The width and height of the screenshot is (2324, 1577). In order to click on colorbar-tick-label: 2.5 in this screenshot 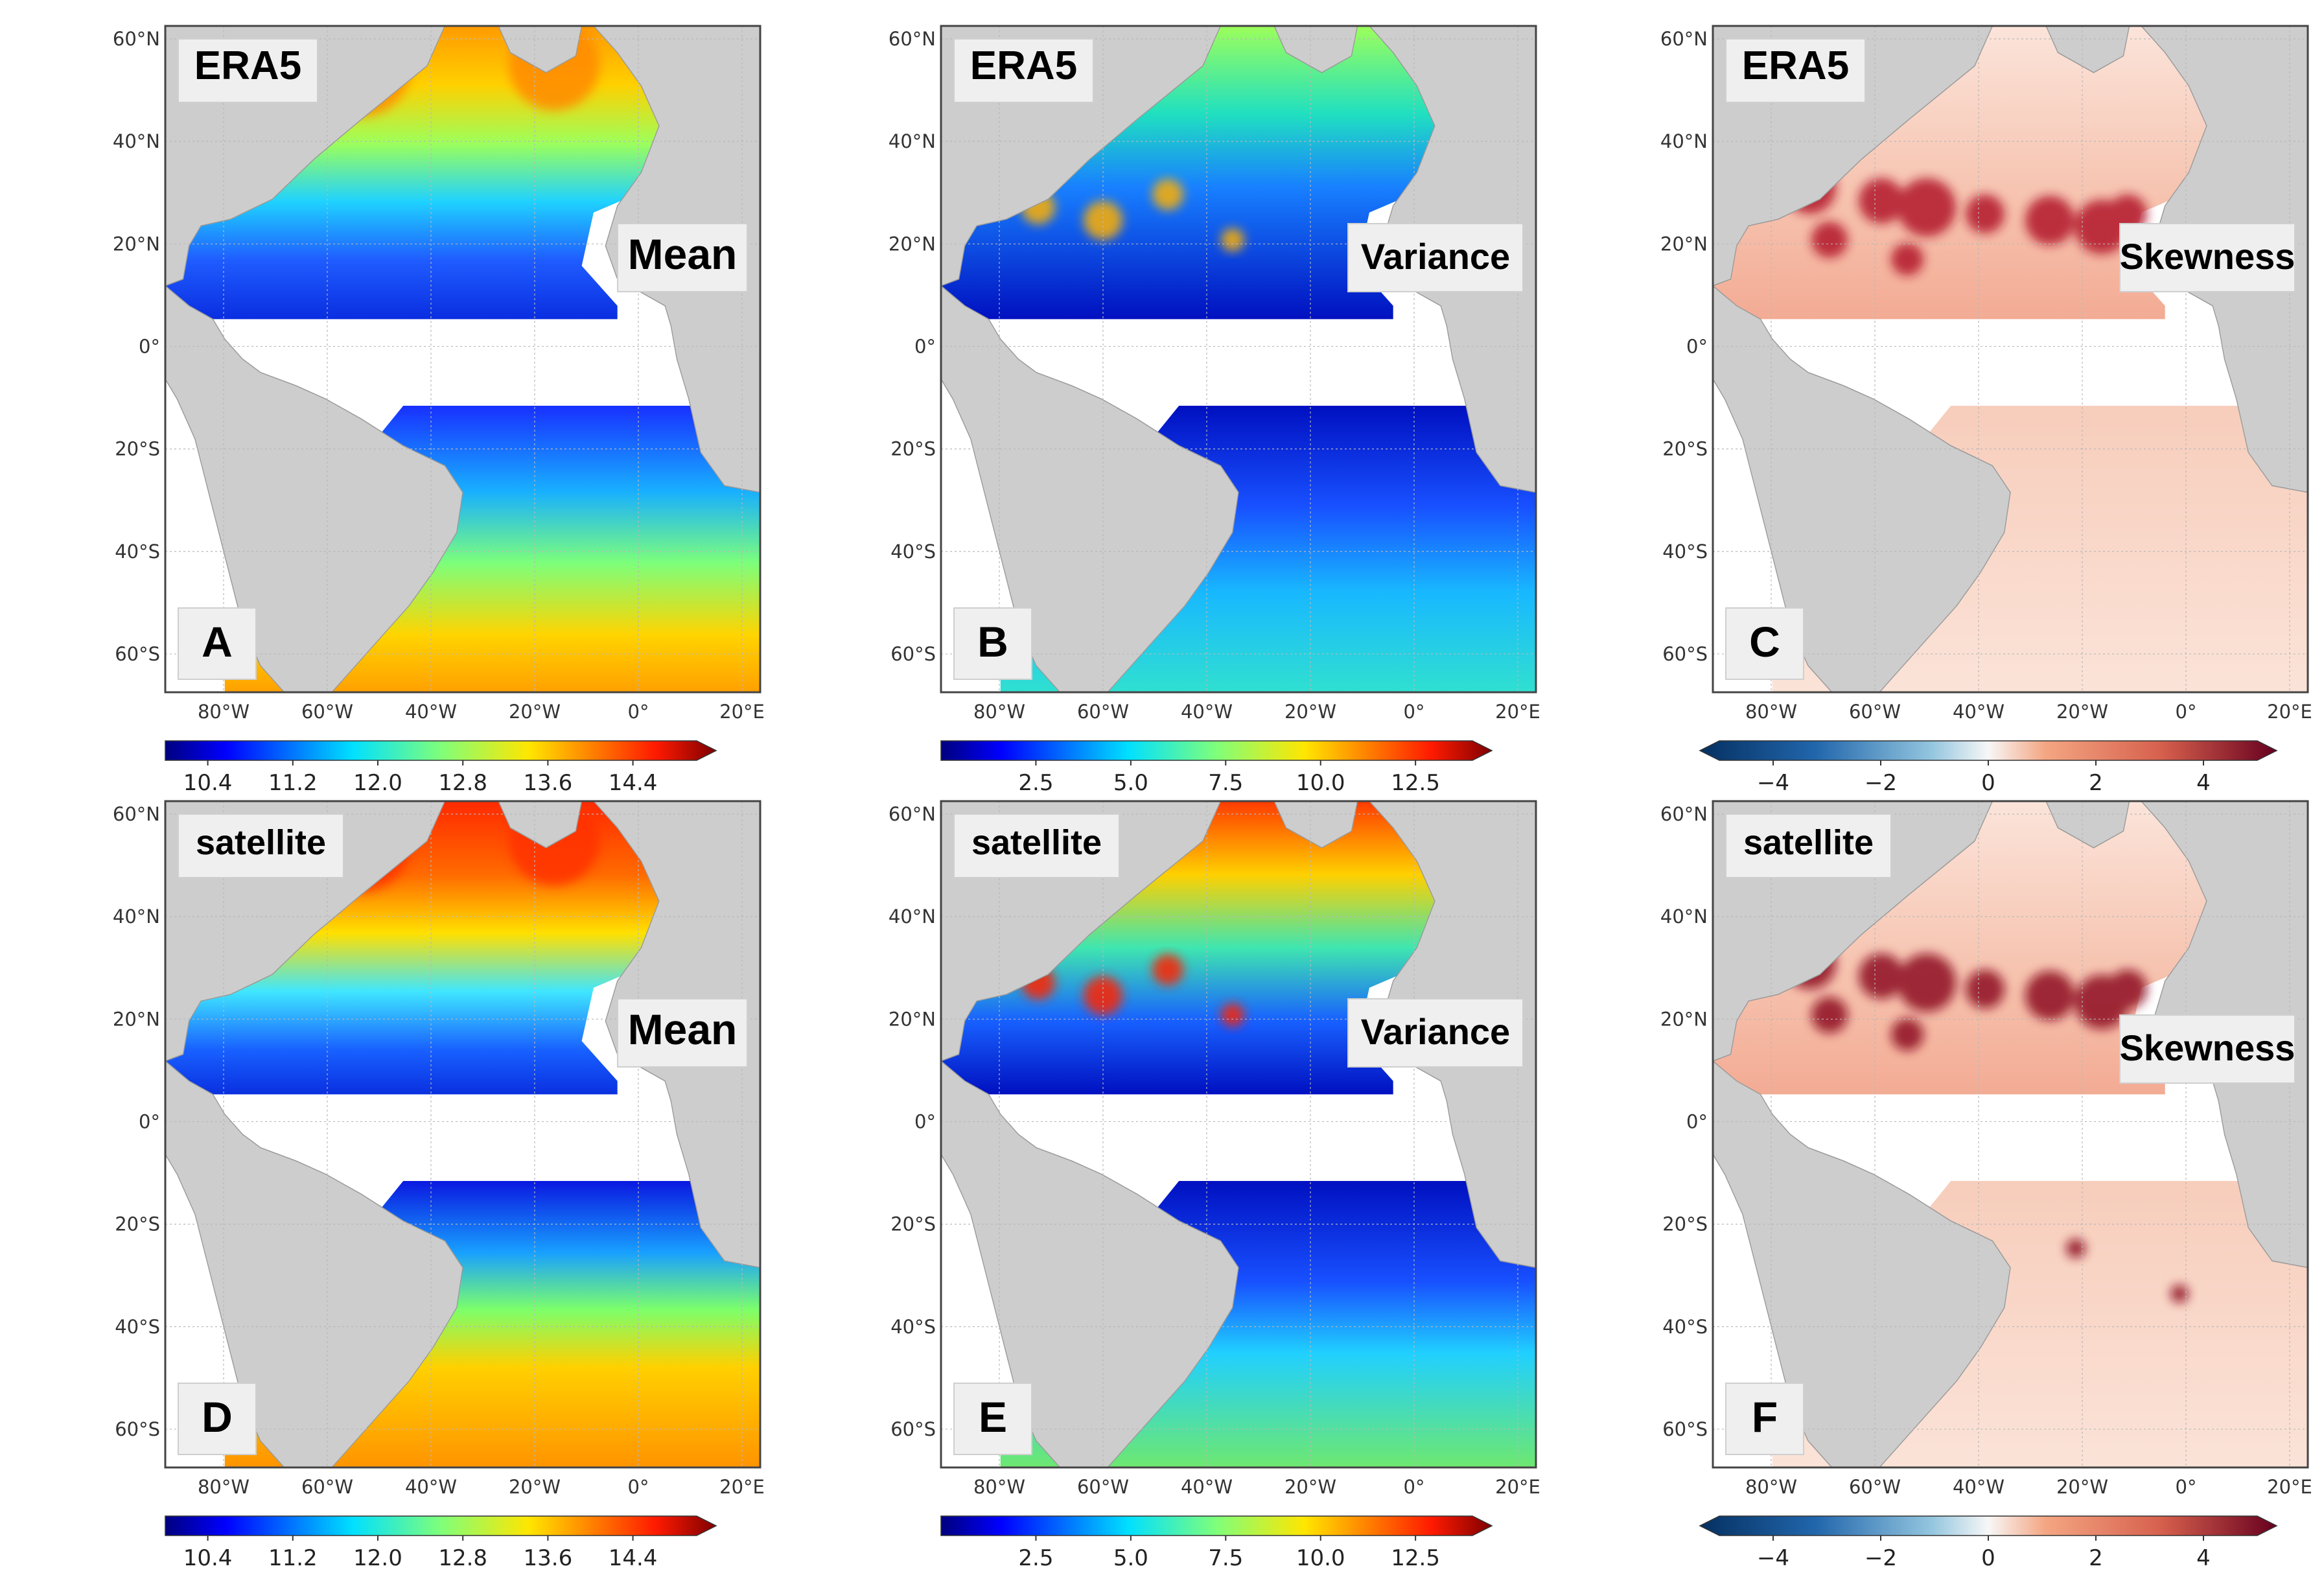, I will do `click(1035, 1558)`.